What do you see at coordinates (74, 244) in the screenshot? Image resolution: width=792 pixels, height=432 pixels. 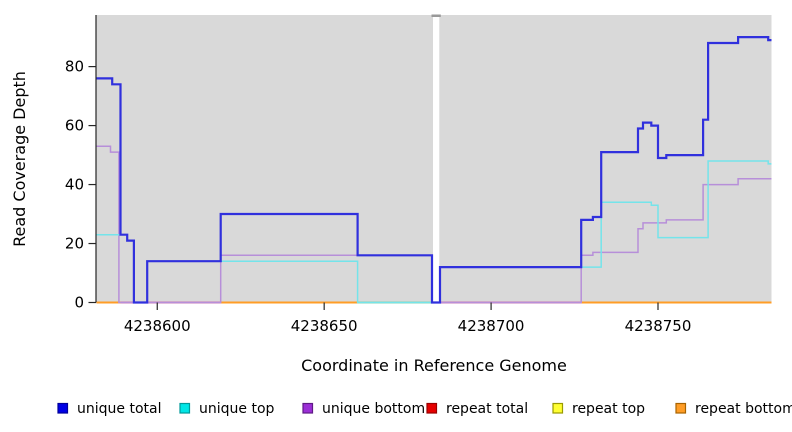 I see `y-tick-label: 20` at bounding box center [74, 244].